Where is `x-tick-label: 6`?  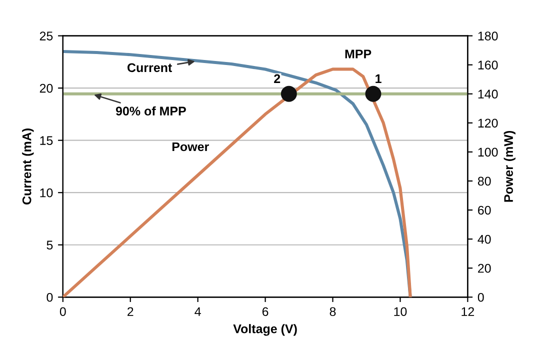
x-tick-label: 6 is located at coordinates (265, 311).